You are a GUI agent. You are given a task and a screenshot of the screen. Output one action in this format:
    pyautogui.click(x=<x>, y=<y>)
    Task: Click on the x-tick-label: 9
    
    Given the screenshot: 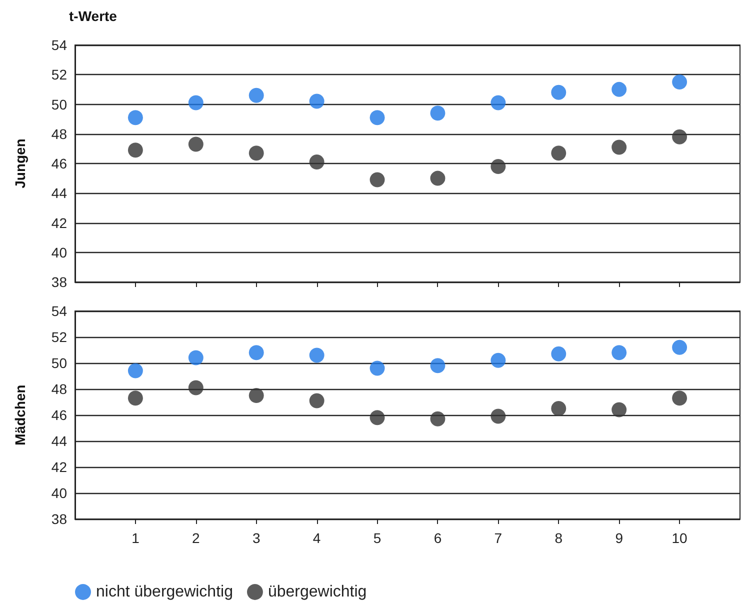 What is the action you would take?
    pyautogui.click(x=619, y=538)
    